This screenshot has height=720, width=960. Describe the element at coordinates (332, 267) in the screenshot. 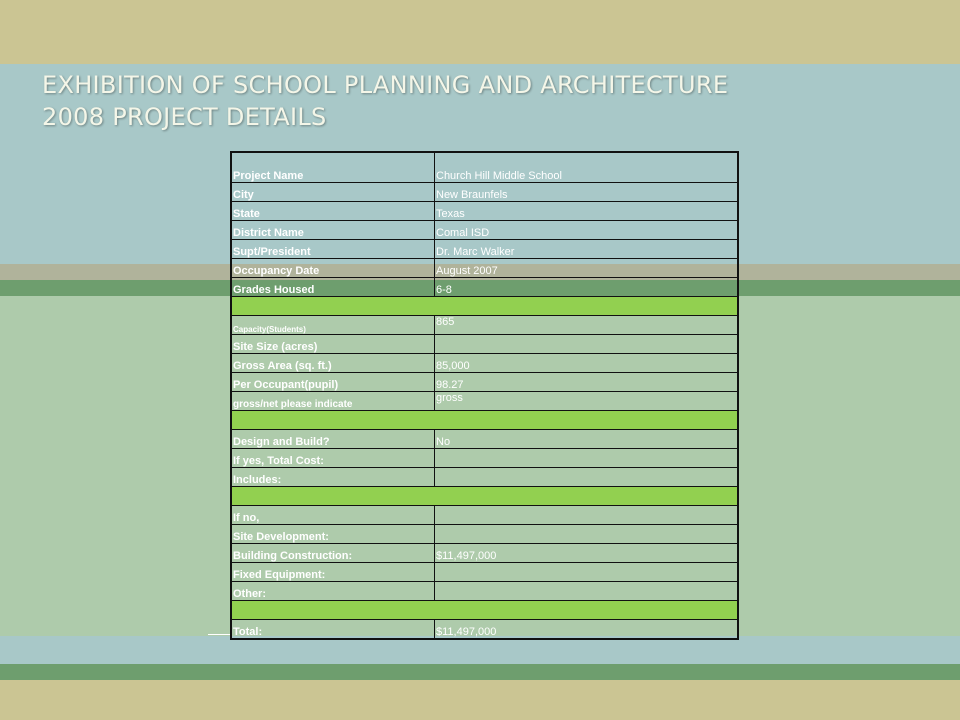

I see `row-label: Occupancy Date` at that location.